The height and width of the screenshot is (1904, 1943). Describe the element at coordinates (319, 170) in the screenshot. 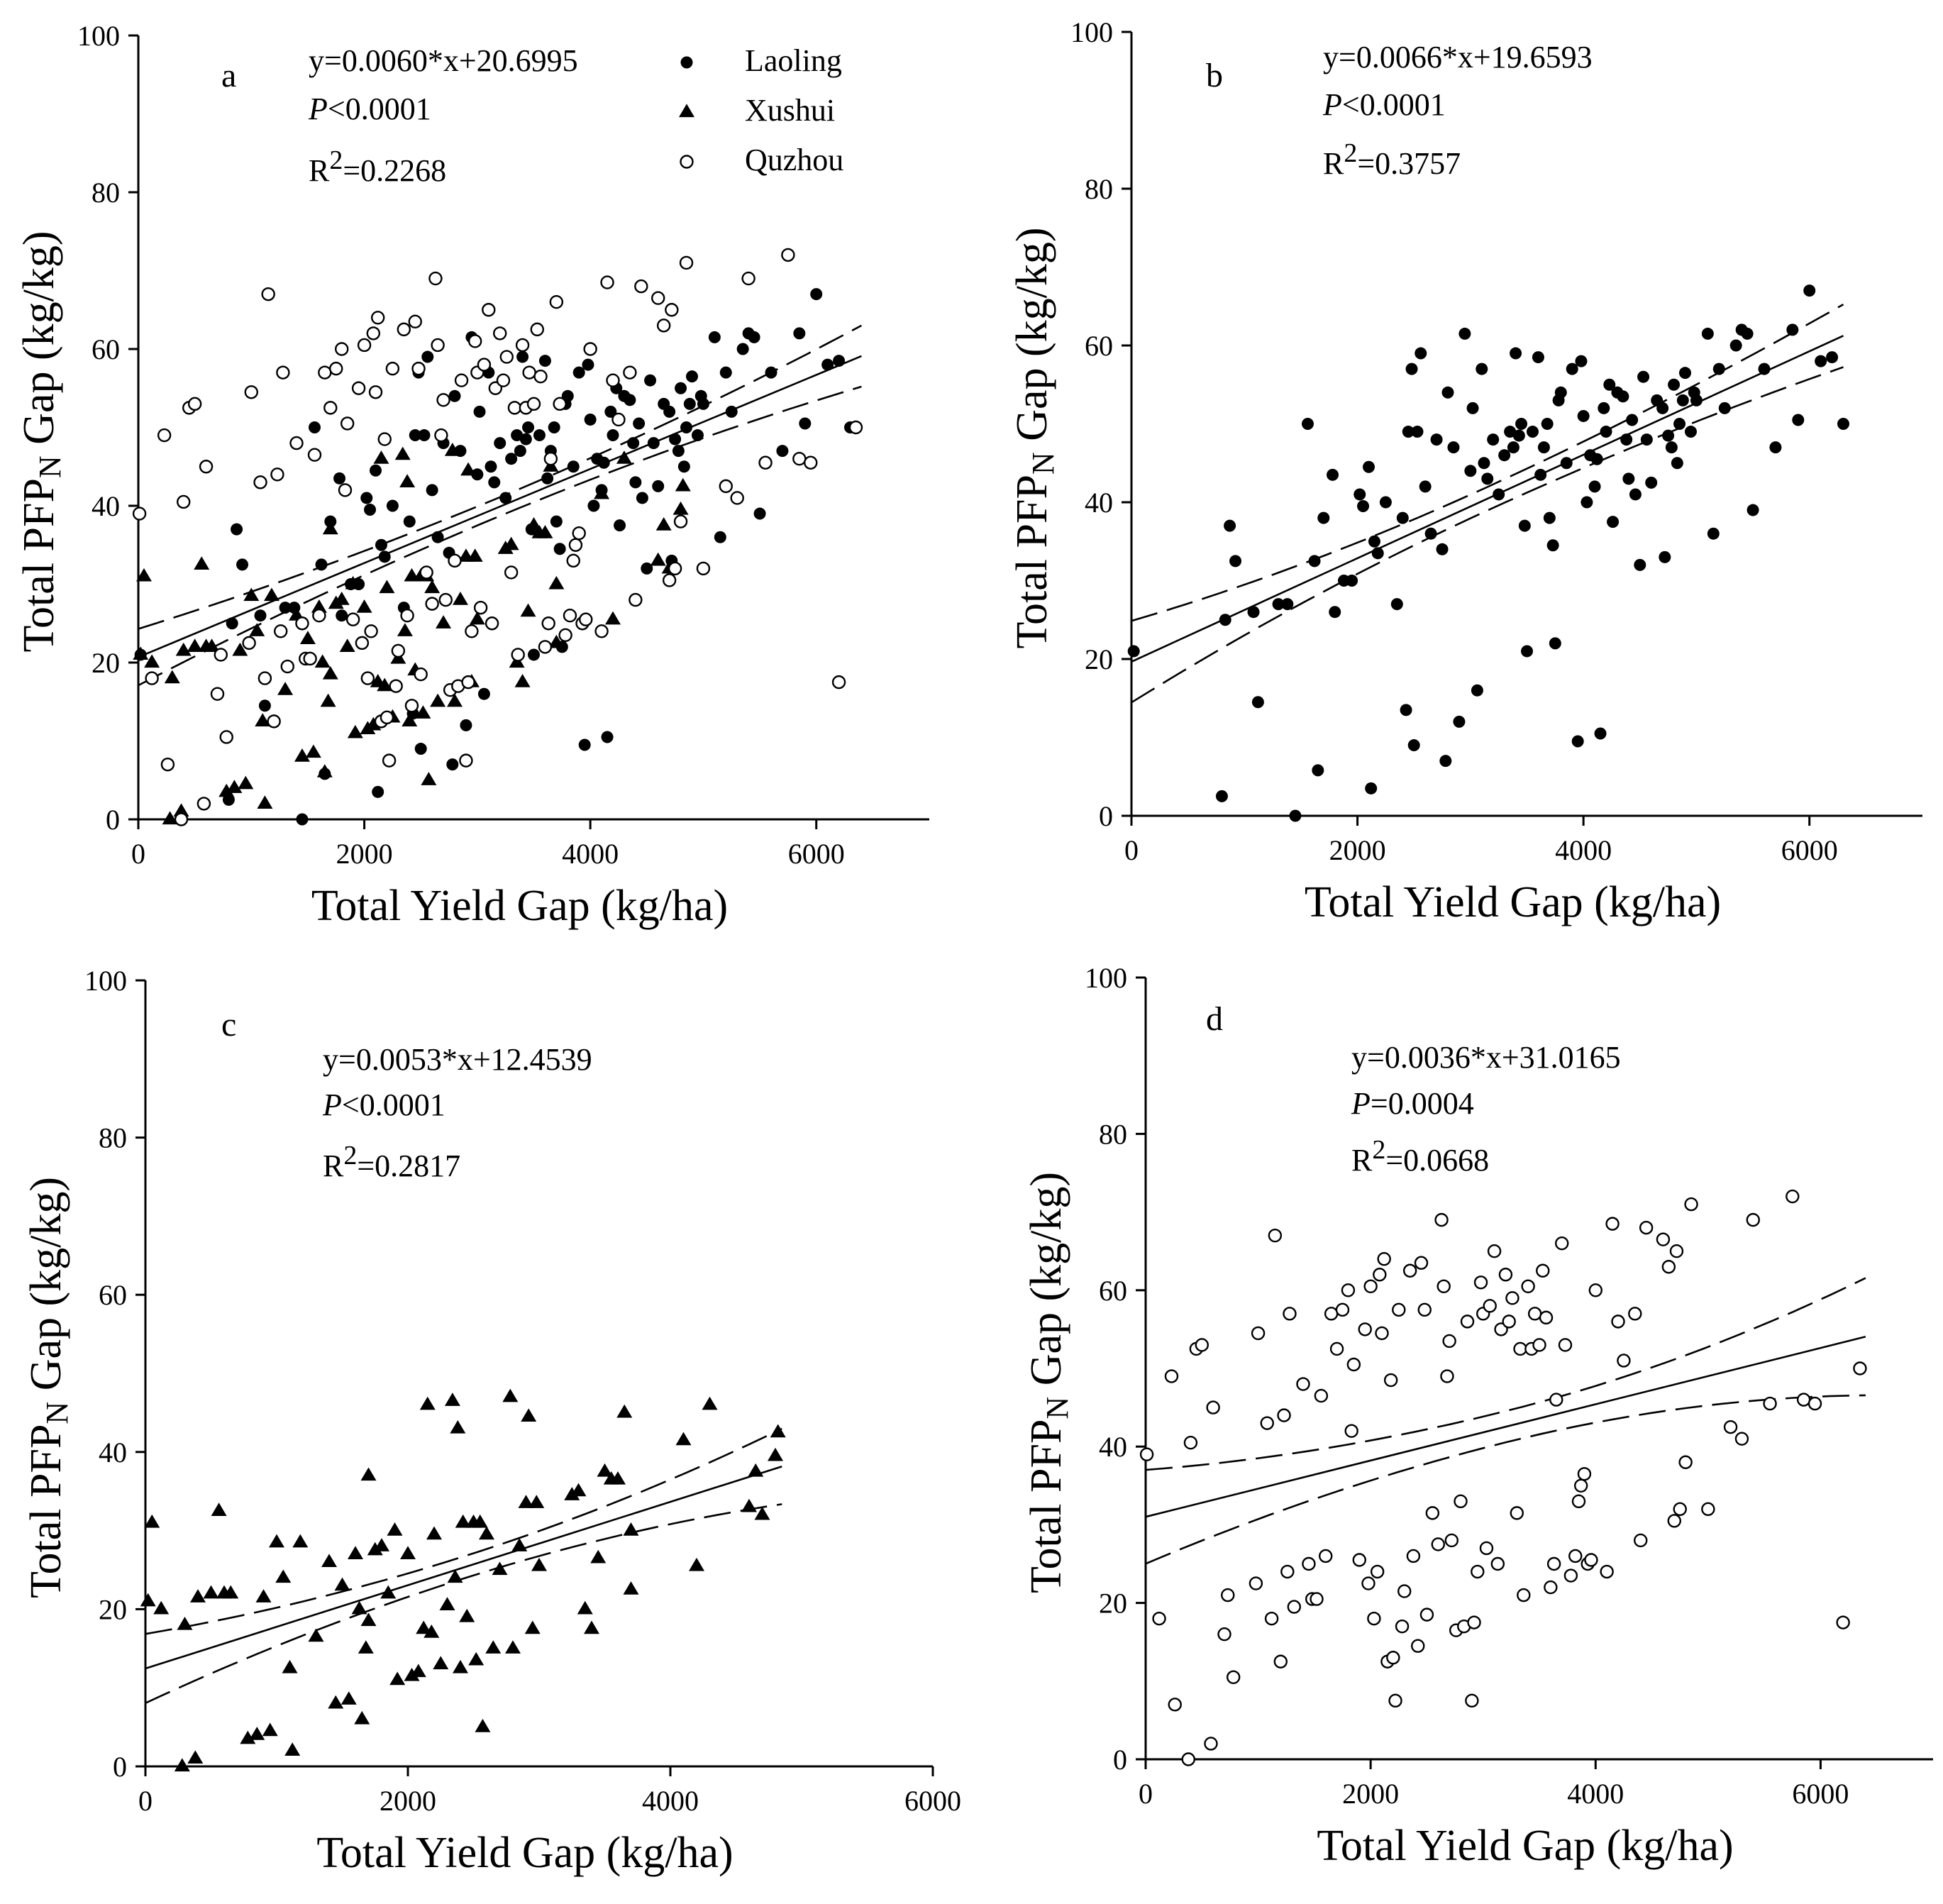

I see `r-squared-label: R` at that location.